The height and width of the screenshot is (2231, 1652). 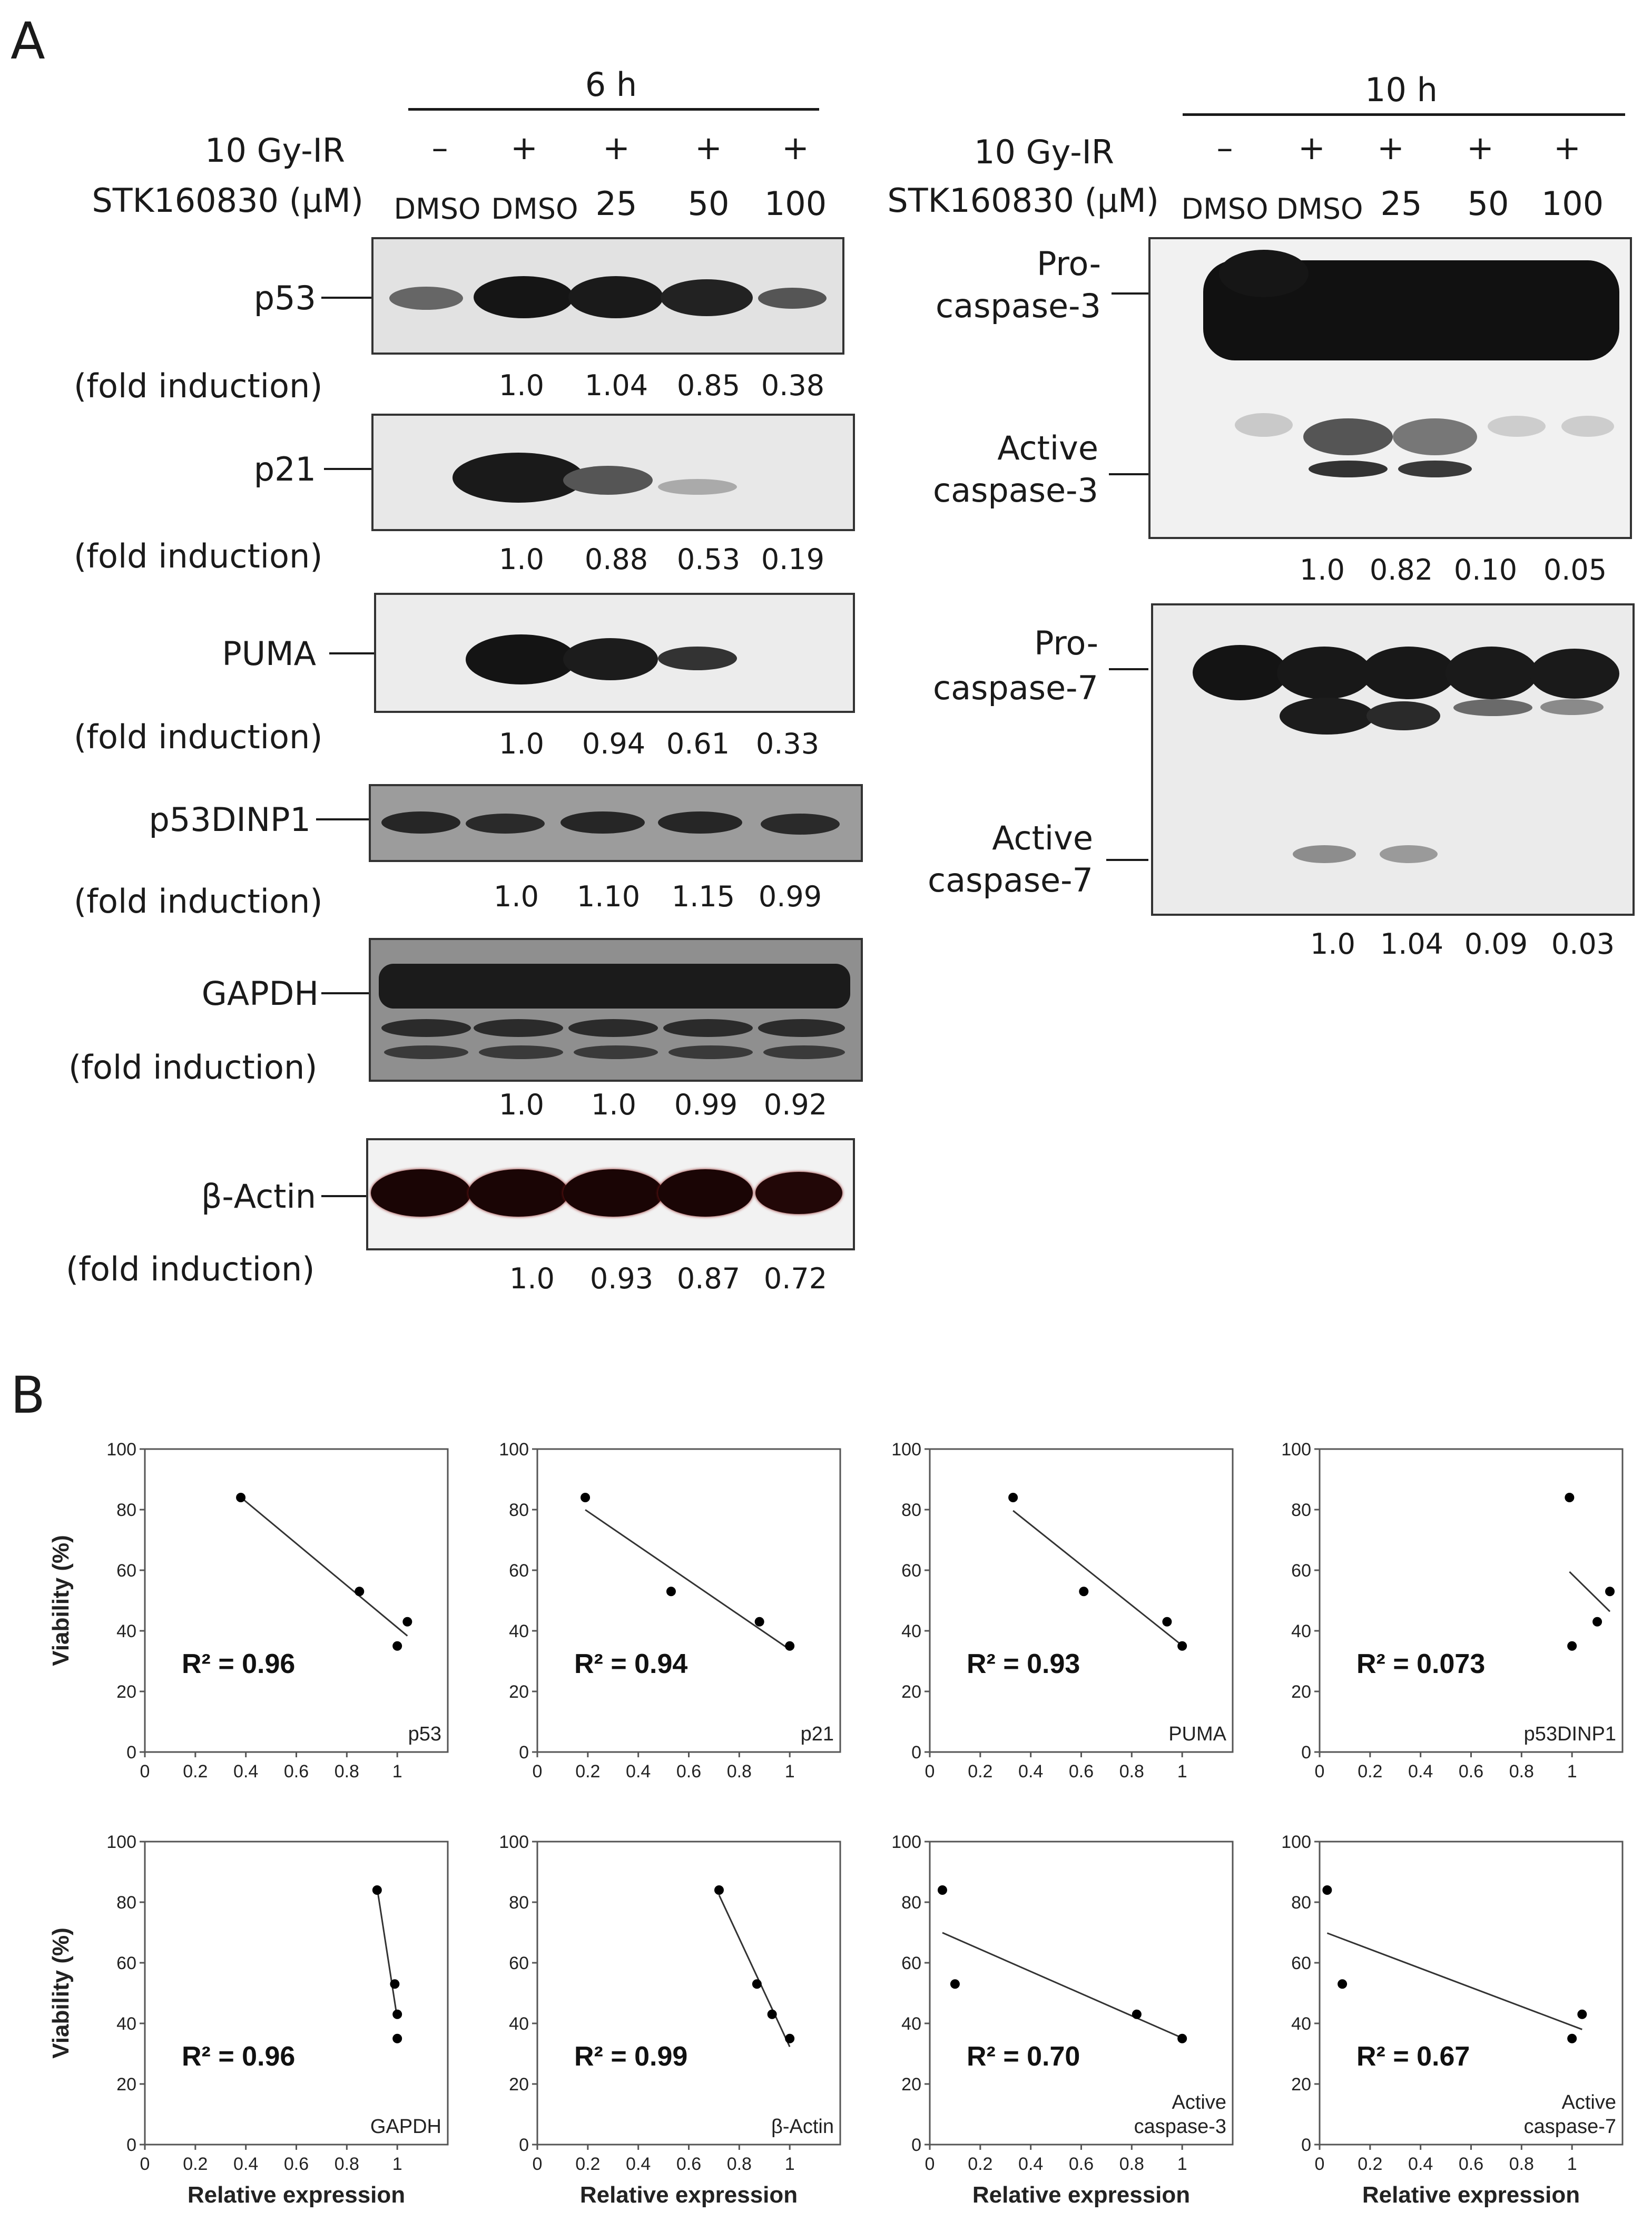 What do you see at coordinates (1589, 2102) in the screenshot?
I see `series-label-line1: Active` at bounding box center [1589, 2102].